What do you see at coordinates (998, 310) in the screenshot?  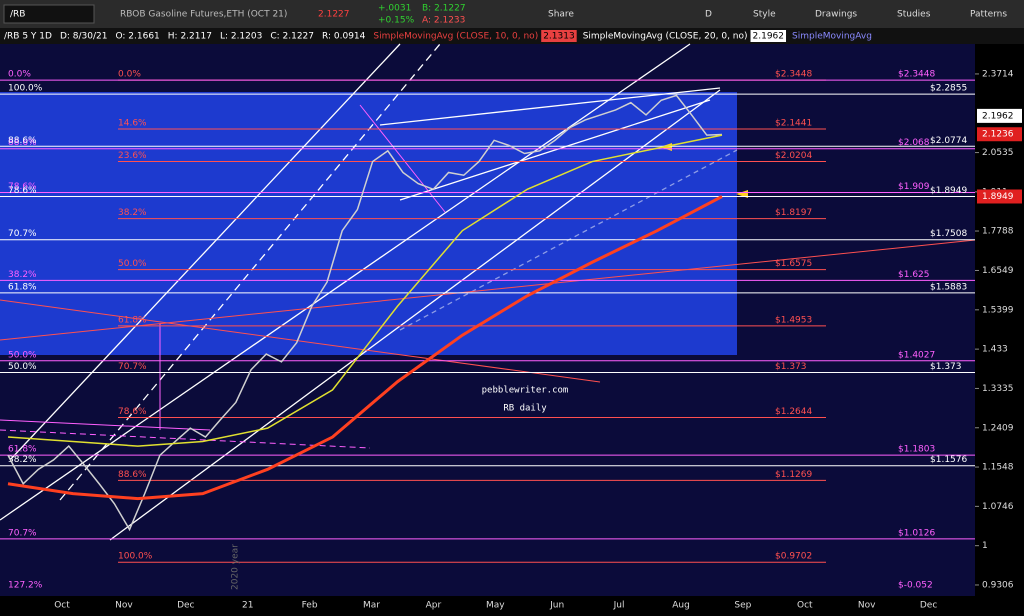 I see `y-tick-label: 1.5399` at bounding box center [998, 310].